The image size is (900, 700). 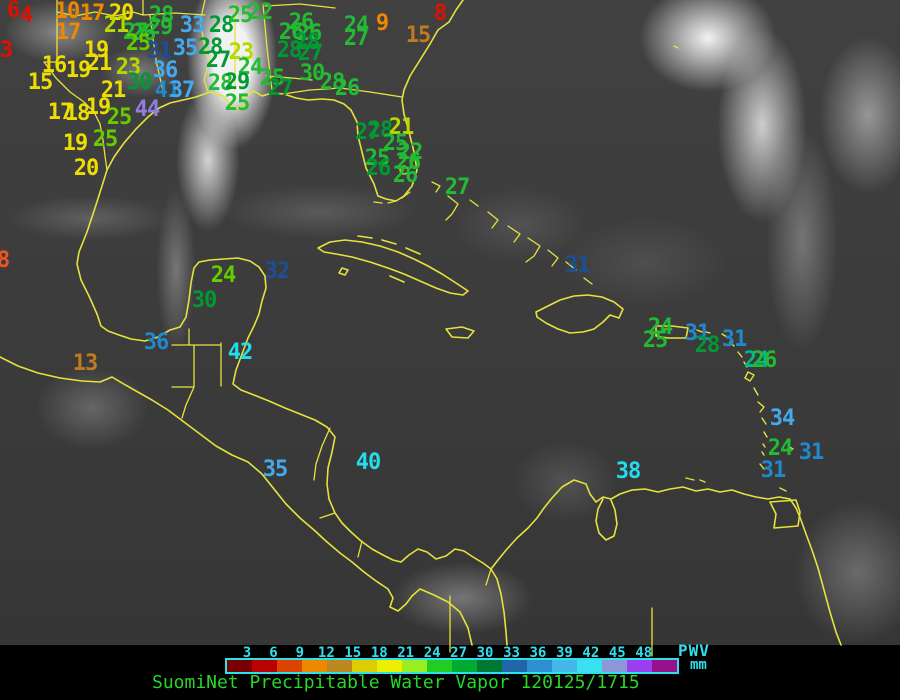 What do you see at coordinates (75, 143) in the screenshot?
I see `station-pwv-value: 19` at bounding box center [75, 143].